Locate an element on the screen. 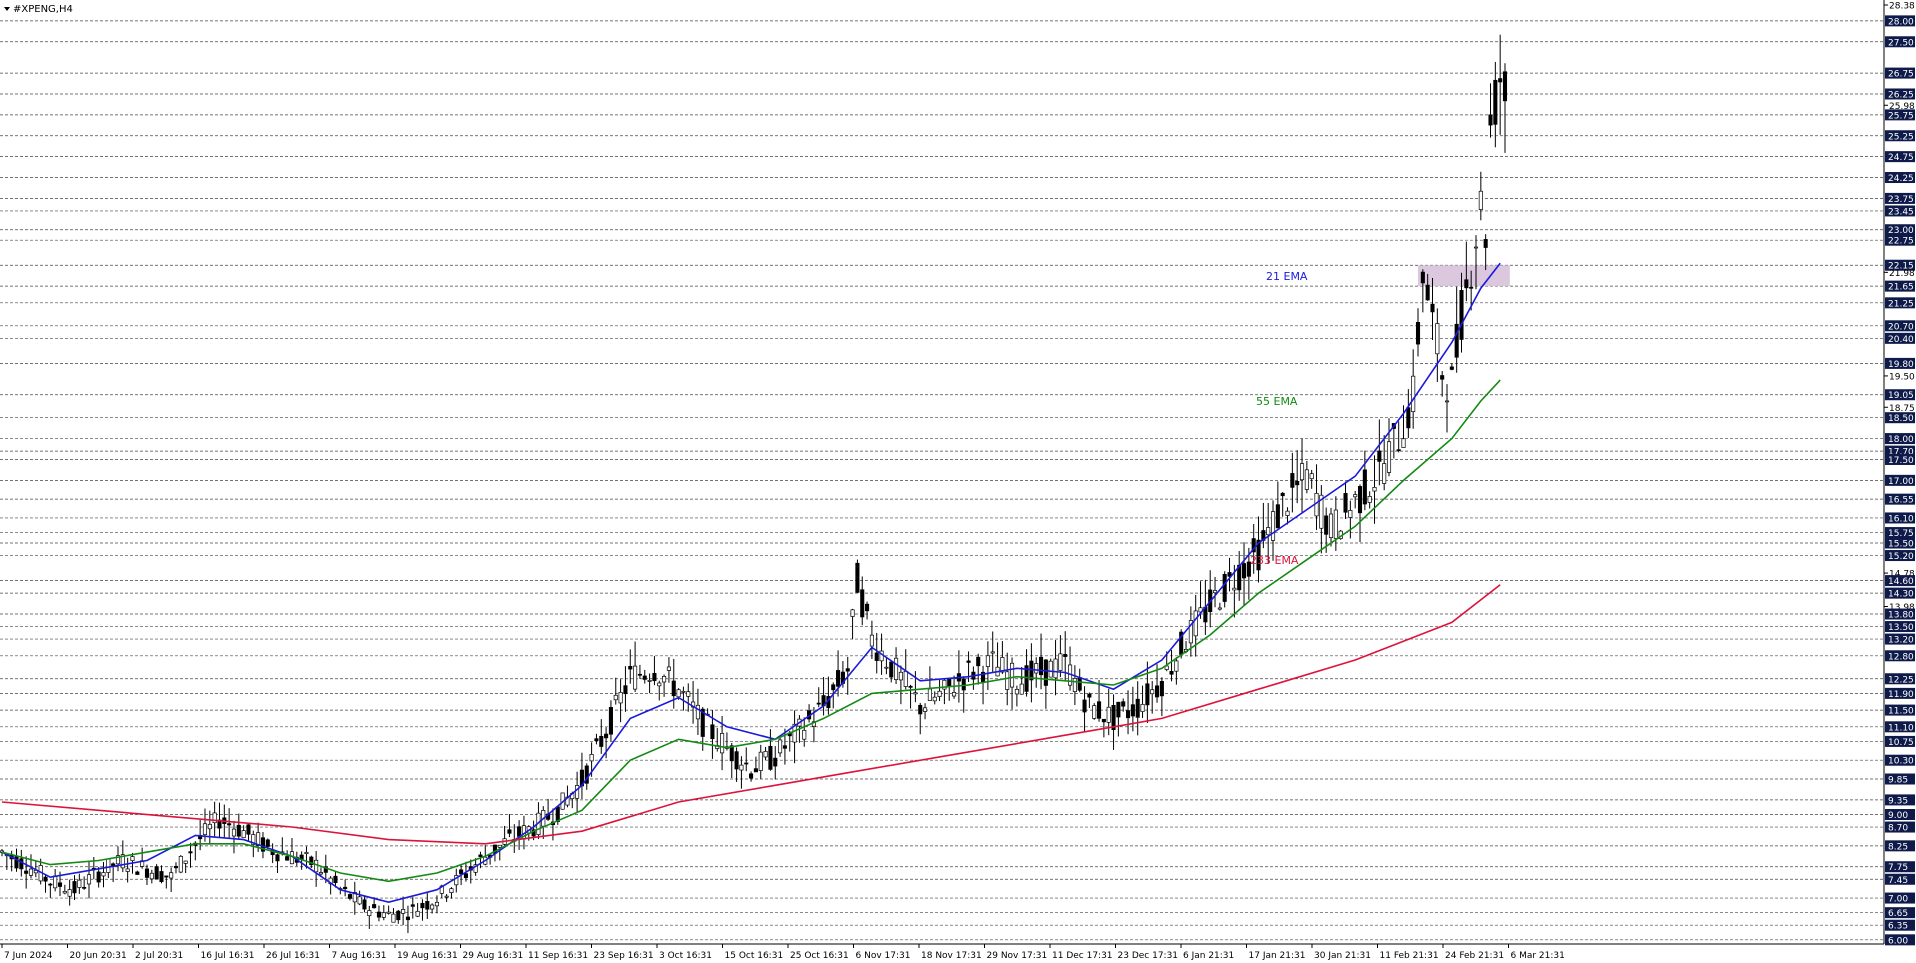 The height and width of the screenshot is (963, 1916). price-tick-label: 11.10 is located at coordinates (1901, 728).